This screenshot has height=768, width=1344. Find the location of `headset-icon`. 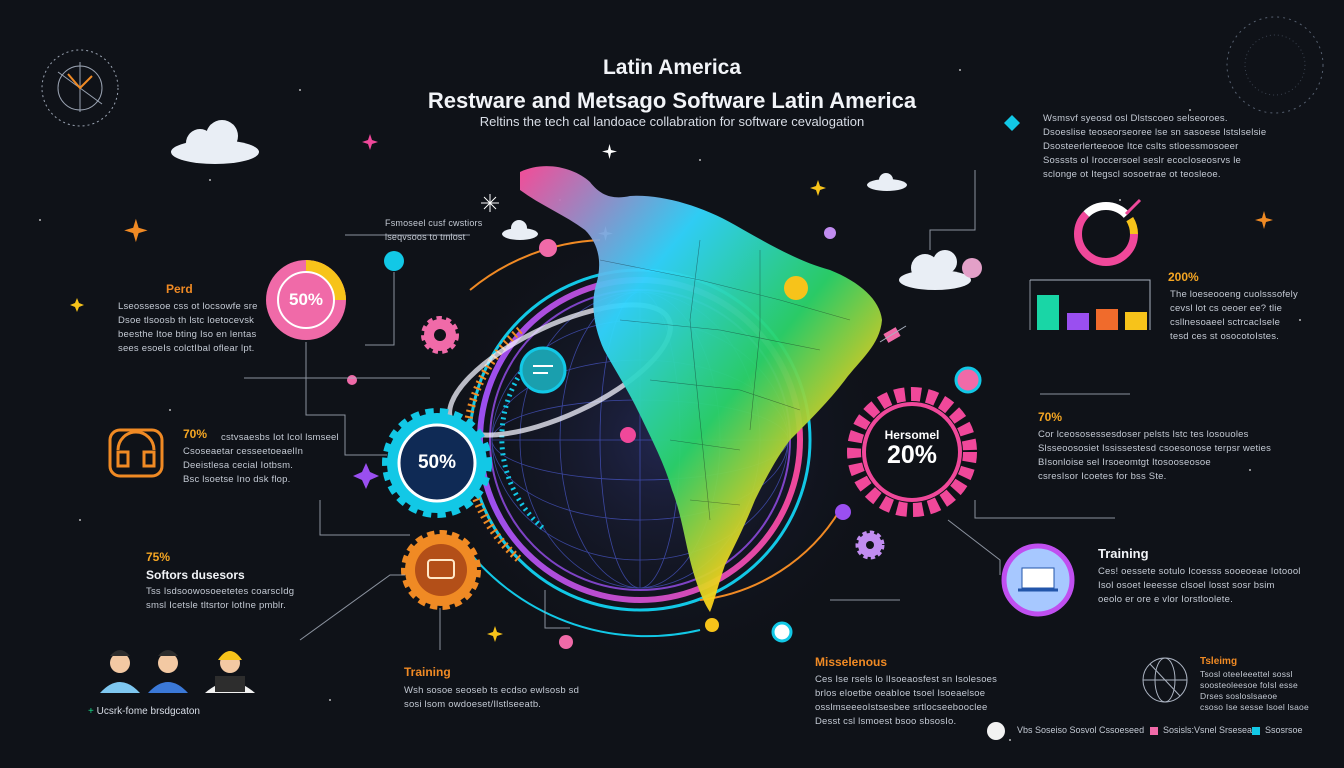

headset-icon is located at coordinates (136, 453).